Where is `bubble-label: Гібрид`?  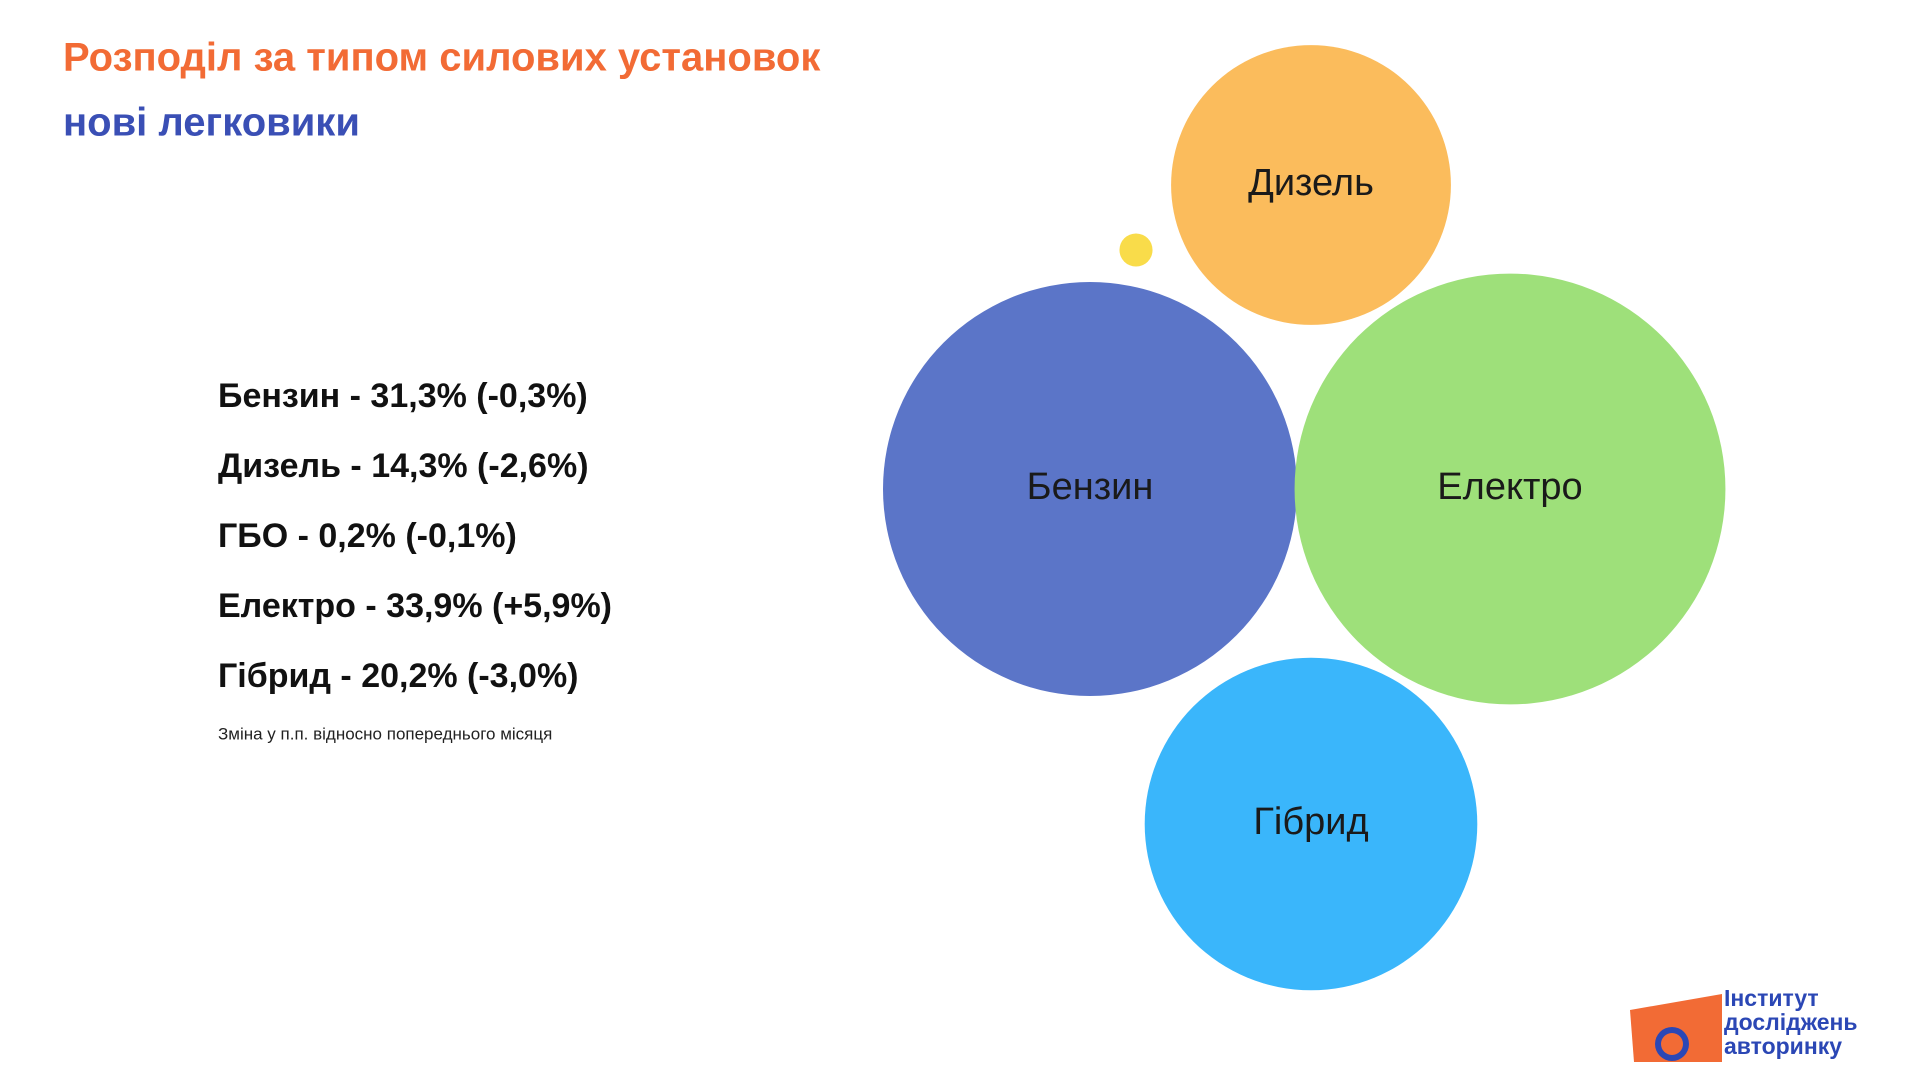 bubble-label: Гібрид is located at coordinates (1310, 822).